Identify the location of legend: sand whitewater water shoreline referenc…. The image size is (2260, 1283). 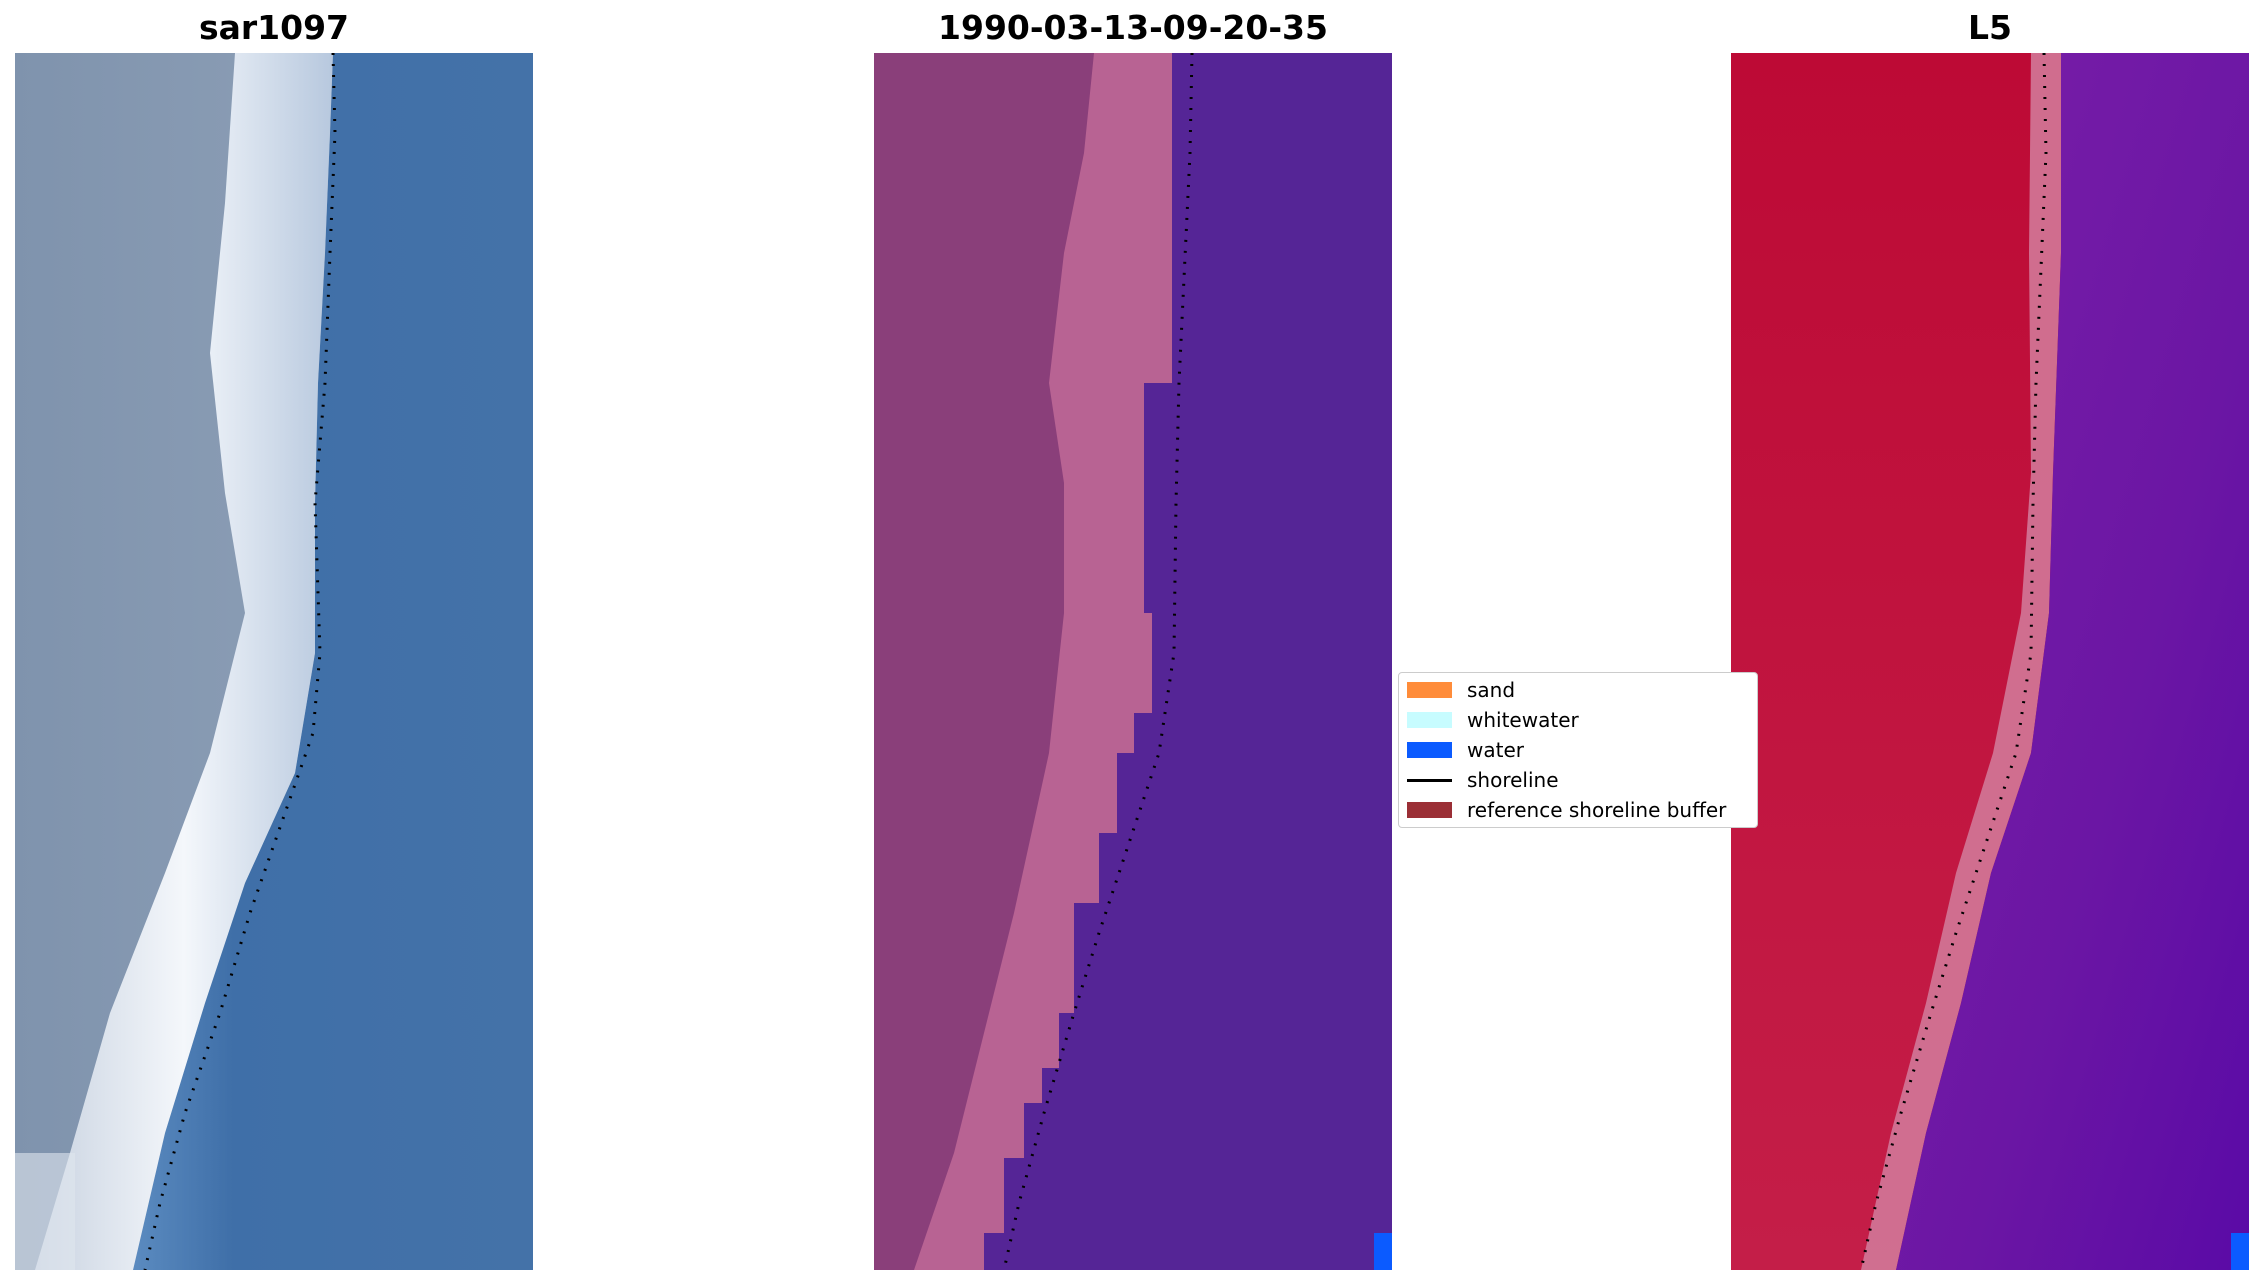
(1578, 750).